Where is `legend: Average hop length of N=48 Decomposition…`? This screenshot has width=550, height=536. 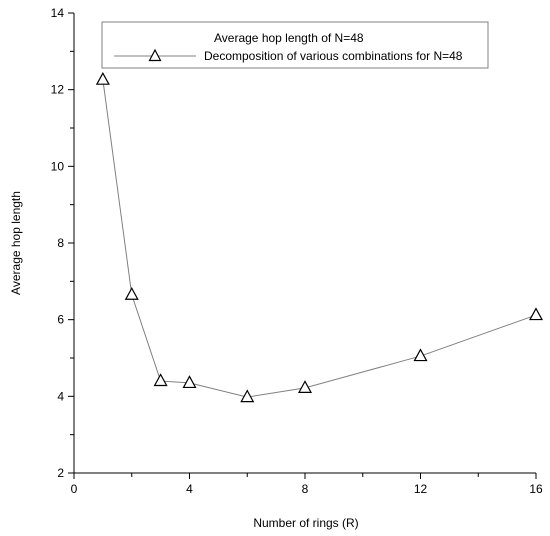
legend: Average hop length of N=48 Decomposition… is located at coordinates (295, 45).